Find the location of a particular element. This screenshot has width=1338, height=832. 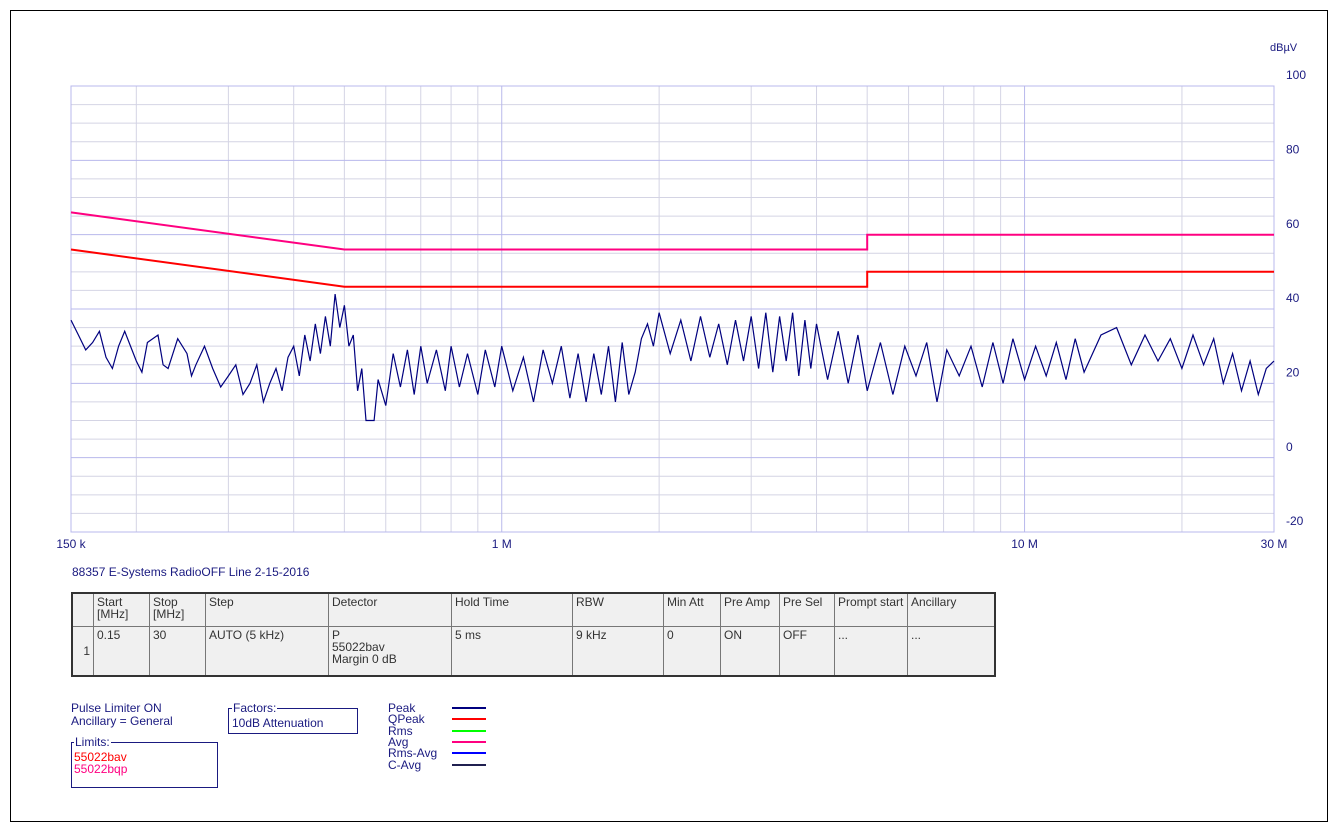

header-cell: Stop [MHz] is located at coordinates (177, 609).